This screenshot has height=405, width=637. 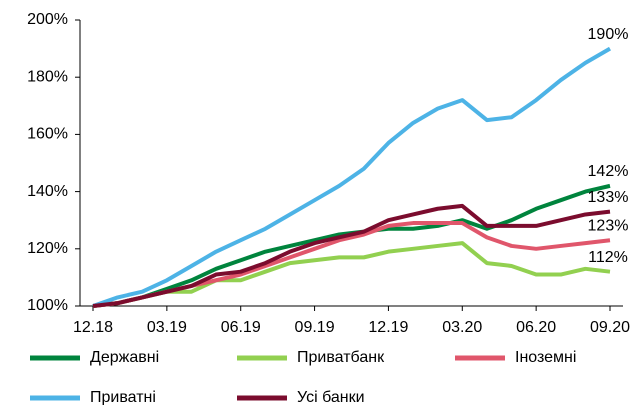 What do you see at coordinates (608, 171) in the screenshot?
I see `data-label: 142%` at bounding box center [608, 171].